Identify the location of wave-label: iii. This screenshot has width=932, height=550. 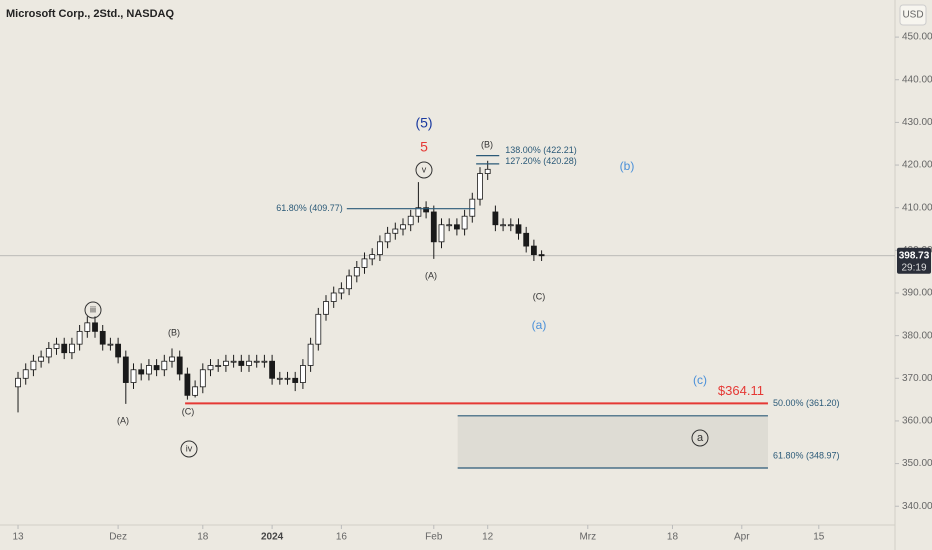
(93, 309).